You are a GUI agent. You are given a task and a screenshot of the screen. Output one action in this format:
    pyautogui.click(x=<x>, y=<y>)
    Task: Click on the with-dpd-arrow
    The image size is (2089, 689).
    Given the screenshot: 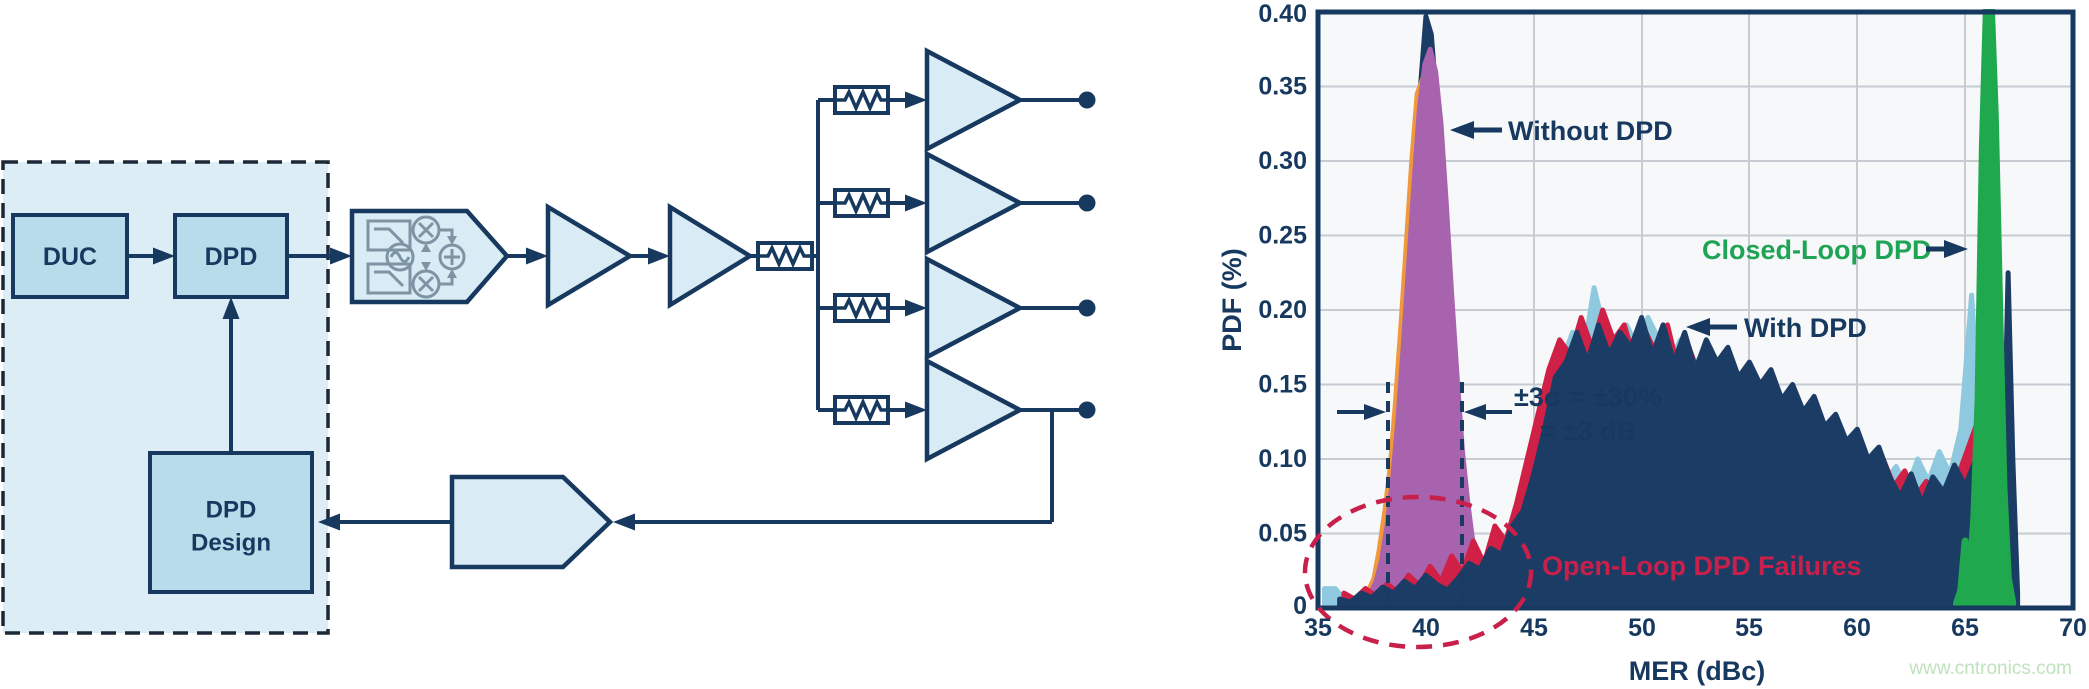 What is the action you would take?
    pyautogui.click(x=1698, y=327)
    